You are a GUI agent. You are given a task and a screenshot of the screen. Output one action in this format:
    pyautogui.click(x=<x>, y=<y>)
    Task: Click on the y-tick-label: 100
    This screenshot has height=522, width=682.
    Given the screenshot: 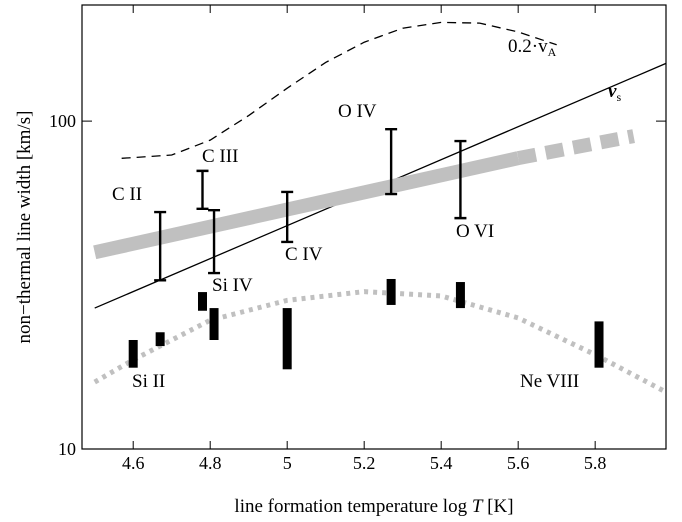 What is the action you would take?
    pyautogui.click(x=62, y=121)
    